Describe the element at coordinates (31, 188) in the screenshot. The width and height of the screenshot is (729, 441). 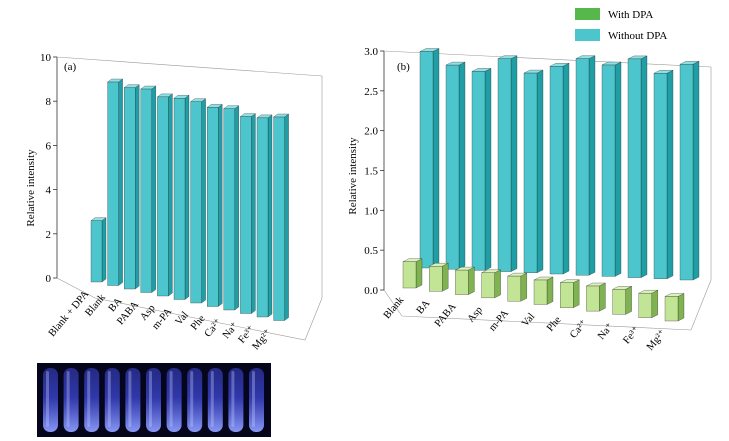
I see `panel-a-y-axis-title: Relative intensity` at that location.